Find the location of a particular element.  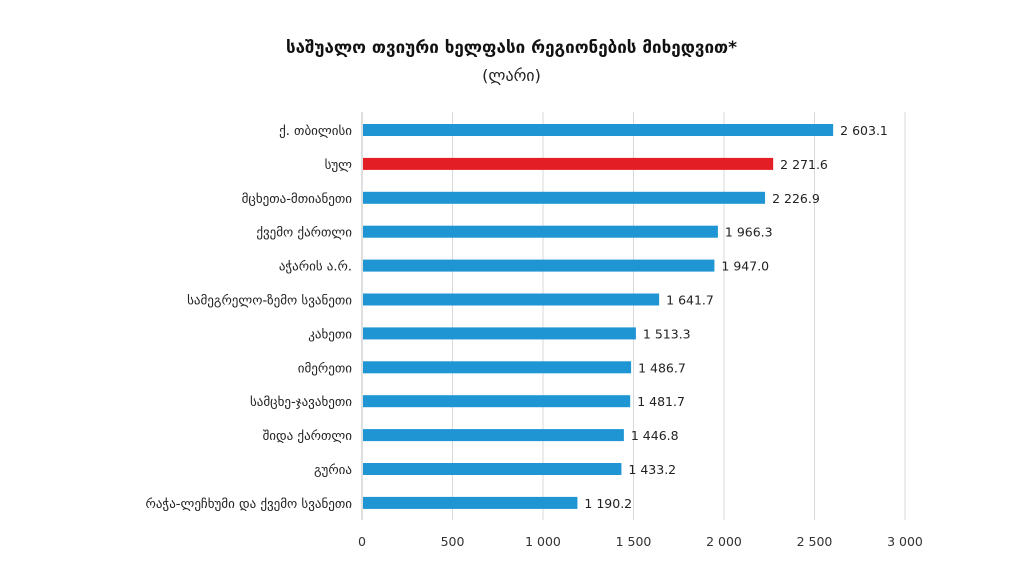

category-label: რაჭა-ლეჩხუმი და ქვემო სვანეთი is located at coordinates (248, 504).